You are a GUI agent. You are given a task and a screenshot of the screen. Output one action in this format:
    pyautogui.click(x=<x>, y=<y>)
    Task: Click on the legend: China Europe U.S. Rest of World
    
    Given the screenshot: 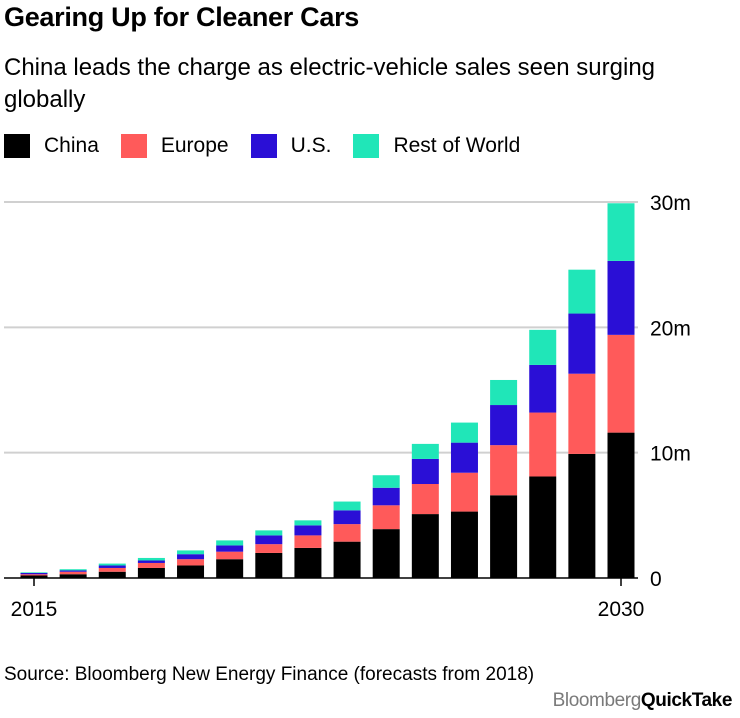 What is the action you would take?
    pyautogui.click(x=273, y=146)
    